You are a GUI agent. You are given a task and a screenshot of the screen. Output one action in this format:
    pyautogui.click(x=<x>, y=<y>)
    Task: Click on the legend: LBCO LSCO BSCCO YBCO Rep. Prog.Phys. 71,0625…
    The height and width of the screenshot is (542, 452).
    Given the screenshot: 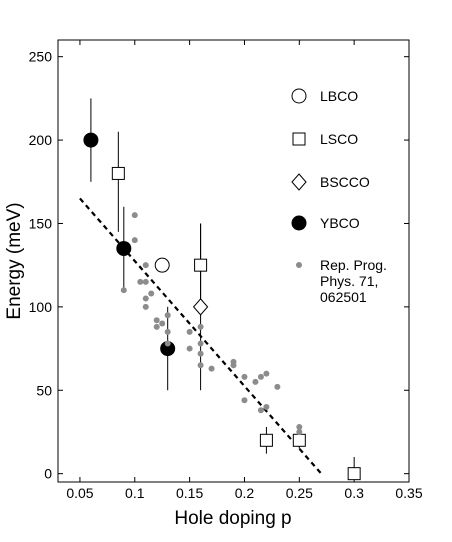 What is the action you would take?
    pyautogui.click(x=339, y=196)
    